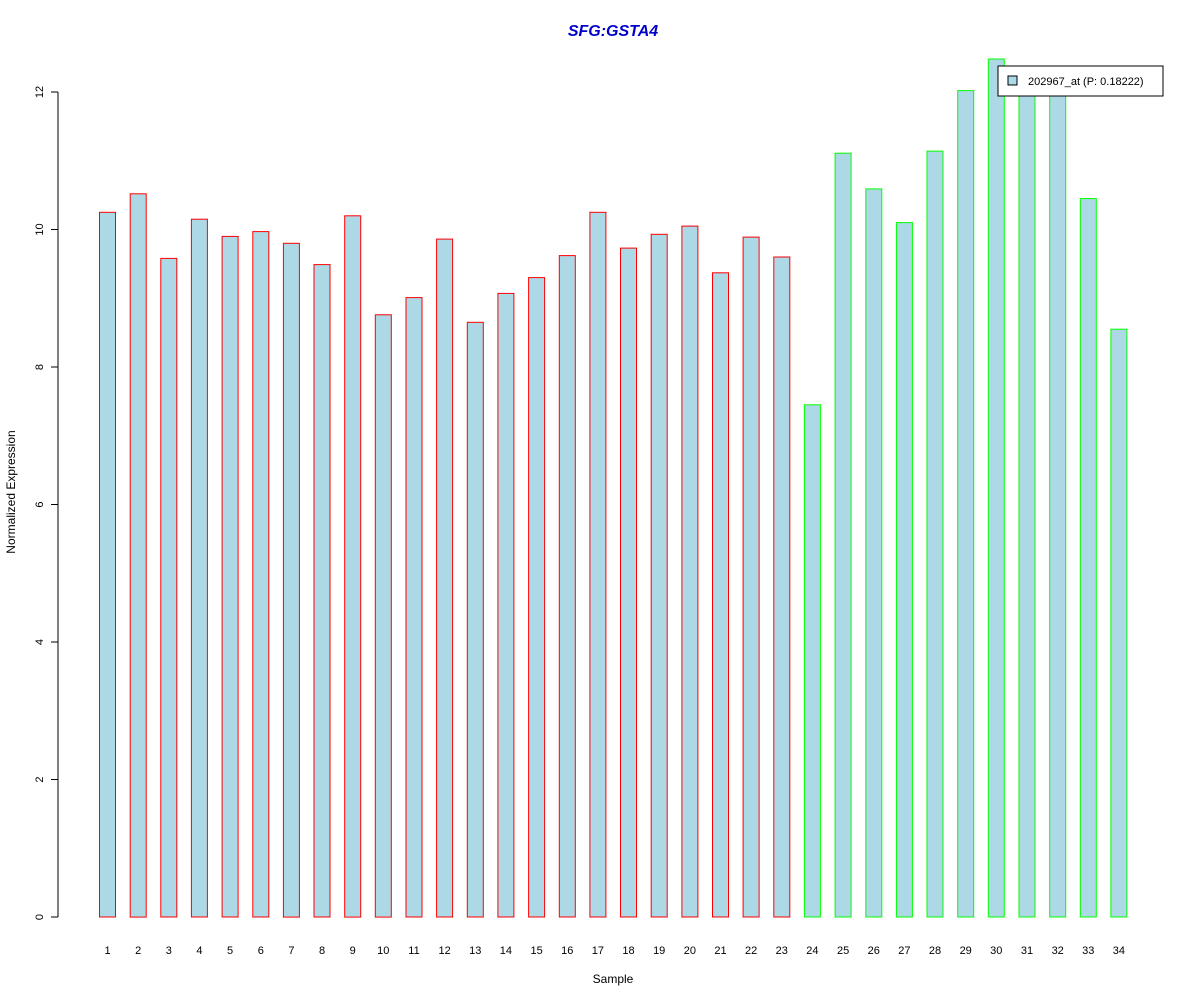 This screenshot has height=1000, width=1200. What do you see at coordinates (40, 917) in the screenshot?
I see `y-tick-label: 0` at bounding box center [40, 917].